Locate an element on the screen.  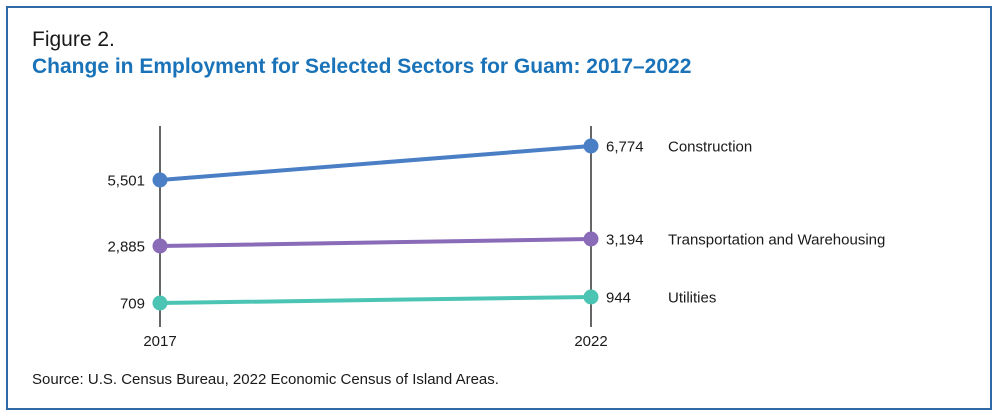
value-label-2022: 6,774 is located at coordinates (625, 147).